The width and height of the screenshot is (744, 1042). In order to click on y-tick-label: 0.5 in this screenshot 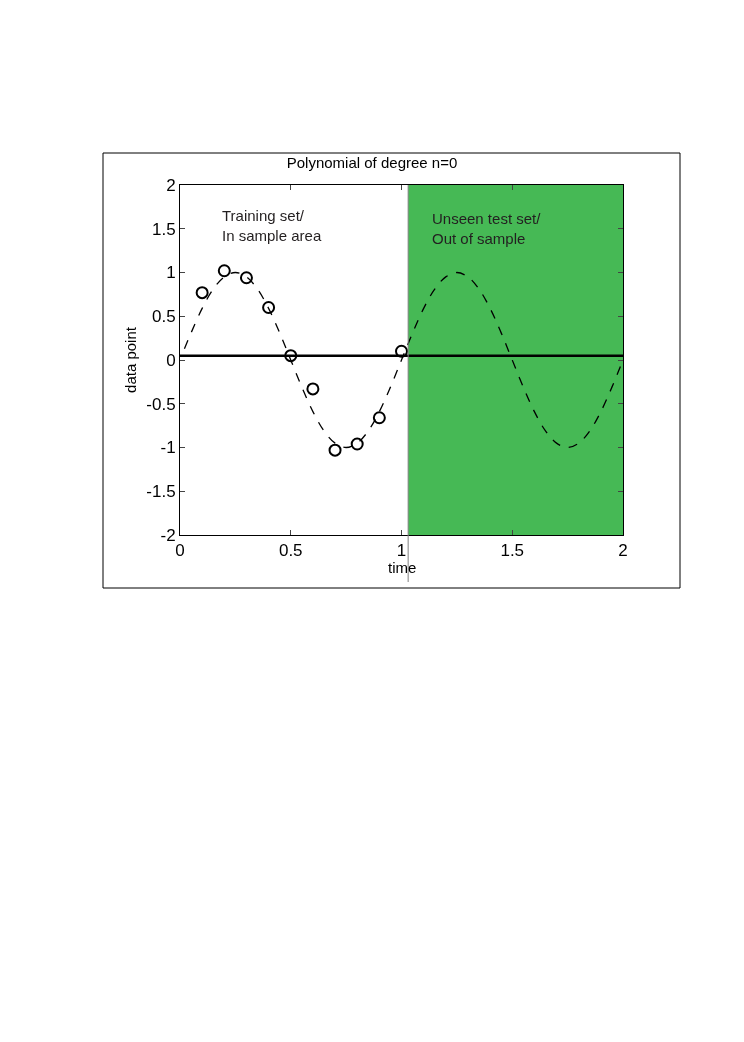, I will do `click(163, 317)`.